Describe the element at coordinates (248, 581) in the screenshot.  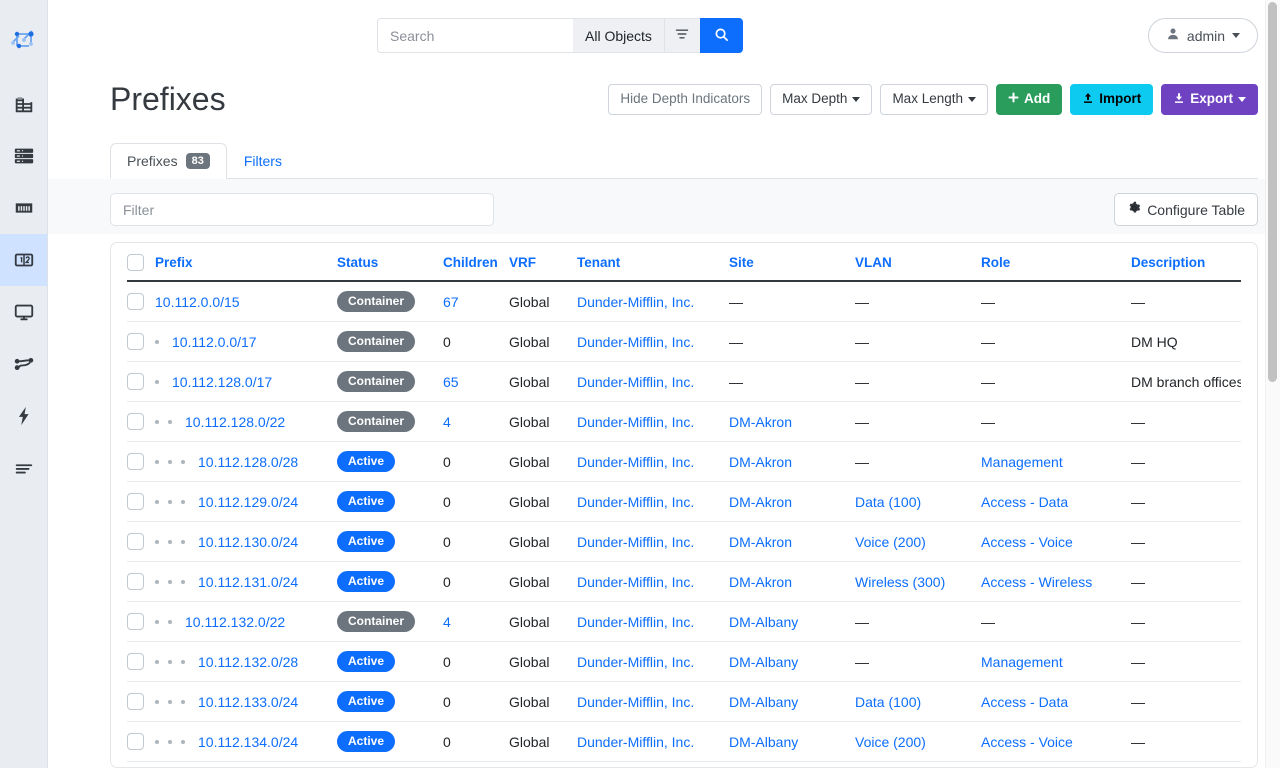
I see `prefix-link: 10.112.131.0/24` at that location.